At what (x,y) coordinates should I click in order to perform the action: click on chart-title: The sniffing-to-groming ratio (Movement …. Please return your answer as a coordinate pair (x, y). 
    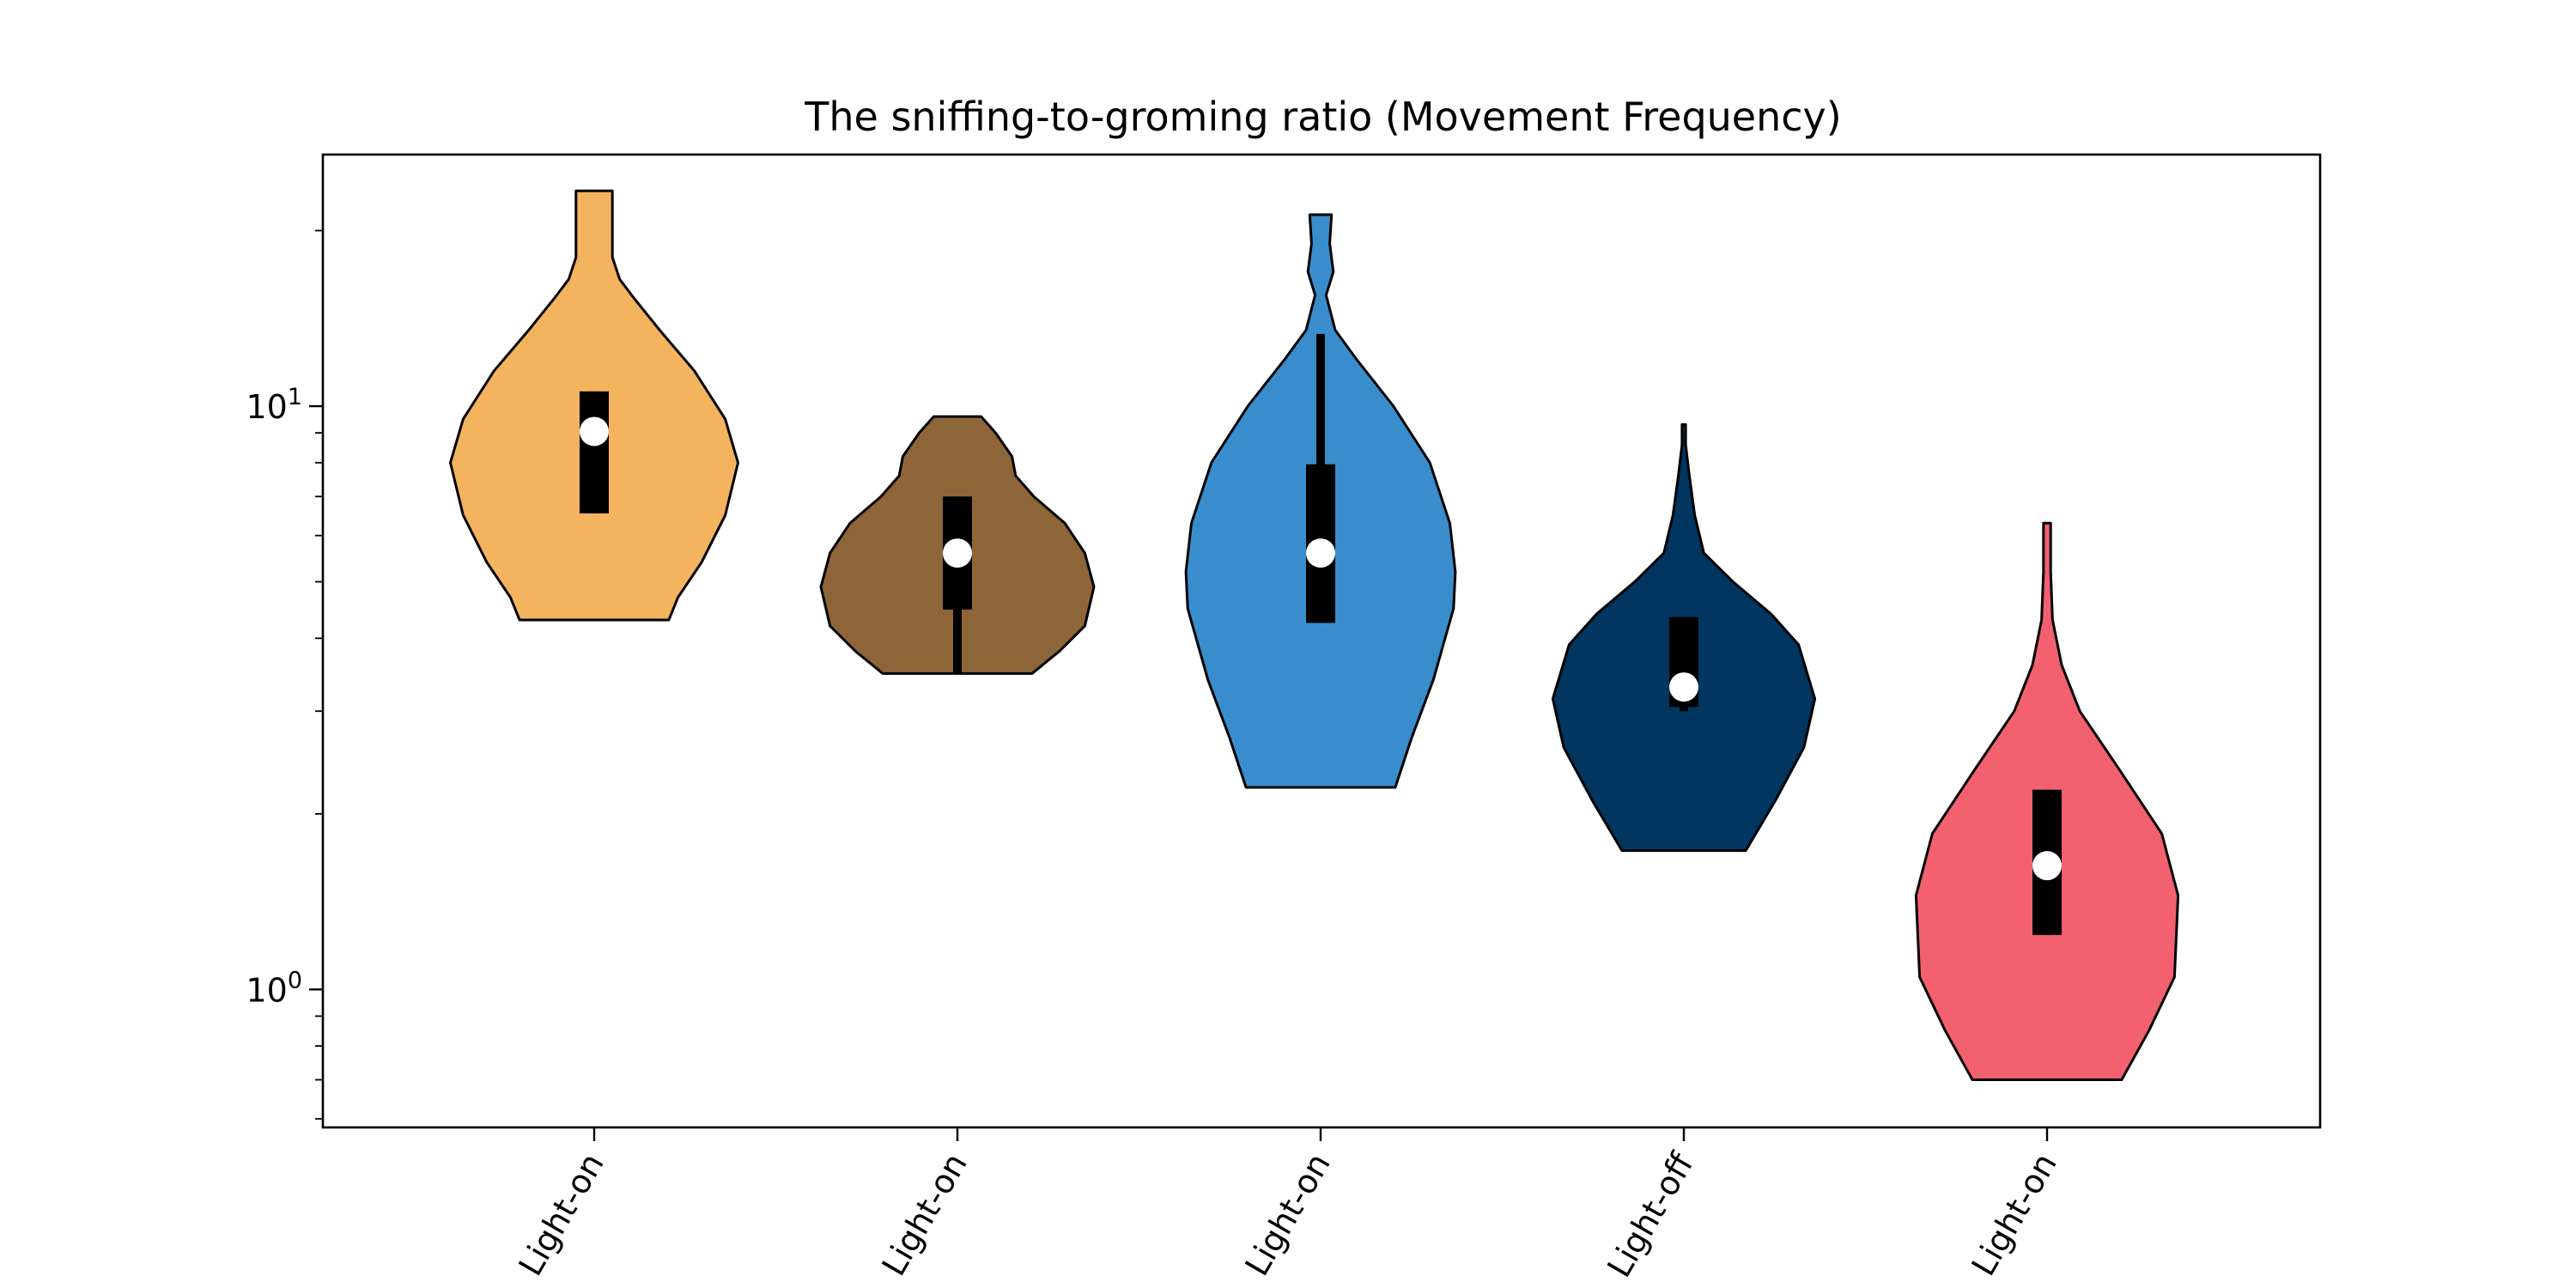
    Looking at the image, I should click on (1323, 117).